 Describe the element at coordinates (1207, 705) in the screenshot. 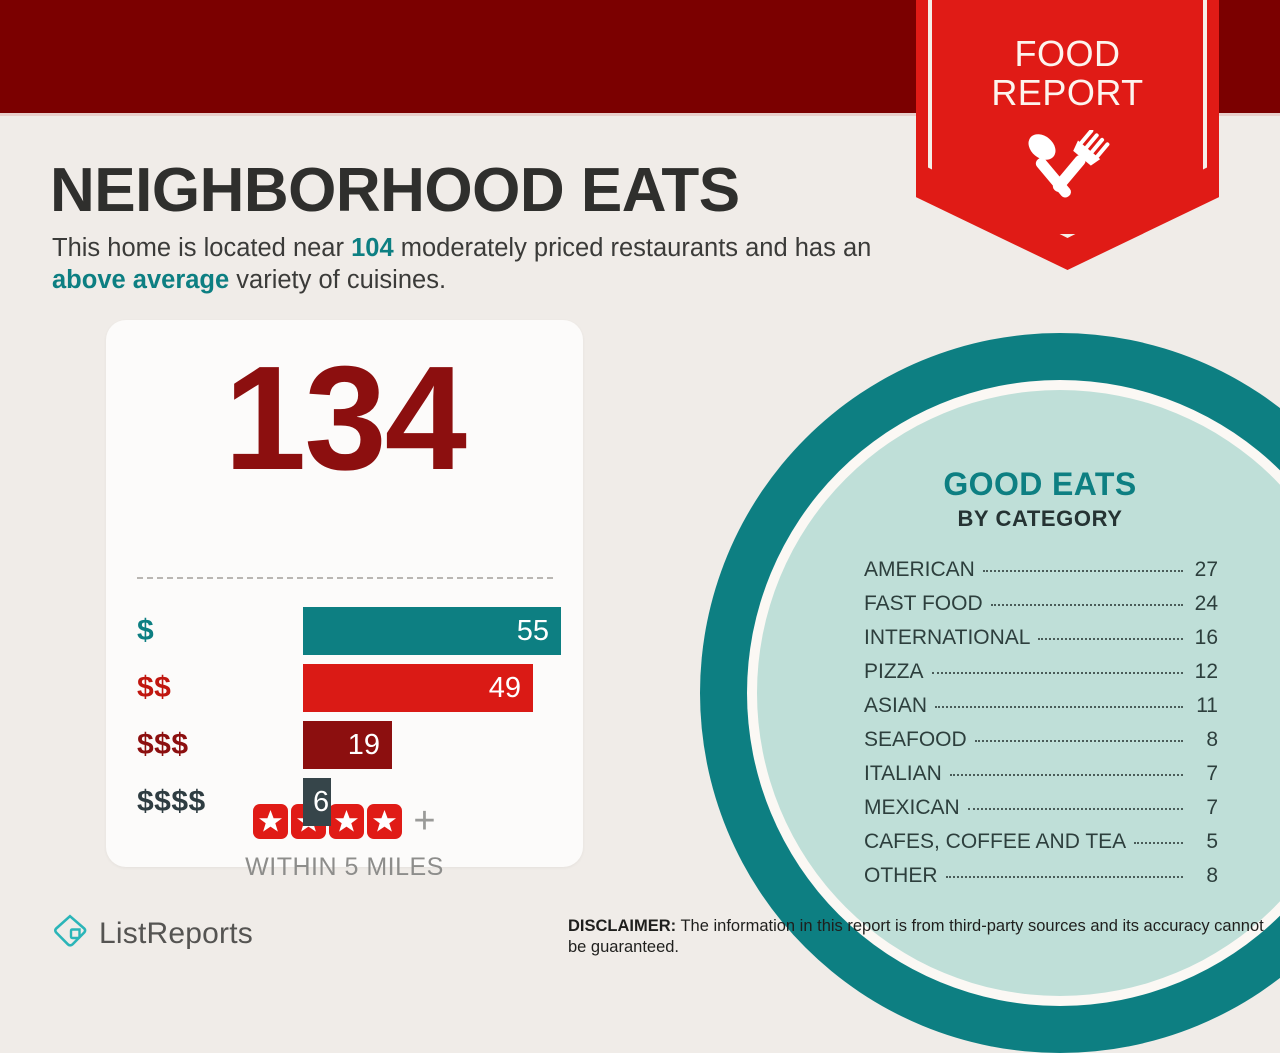

I see `category-value: 11` at that location.